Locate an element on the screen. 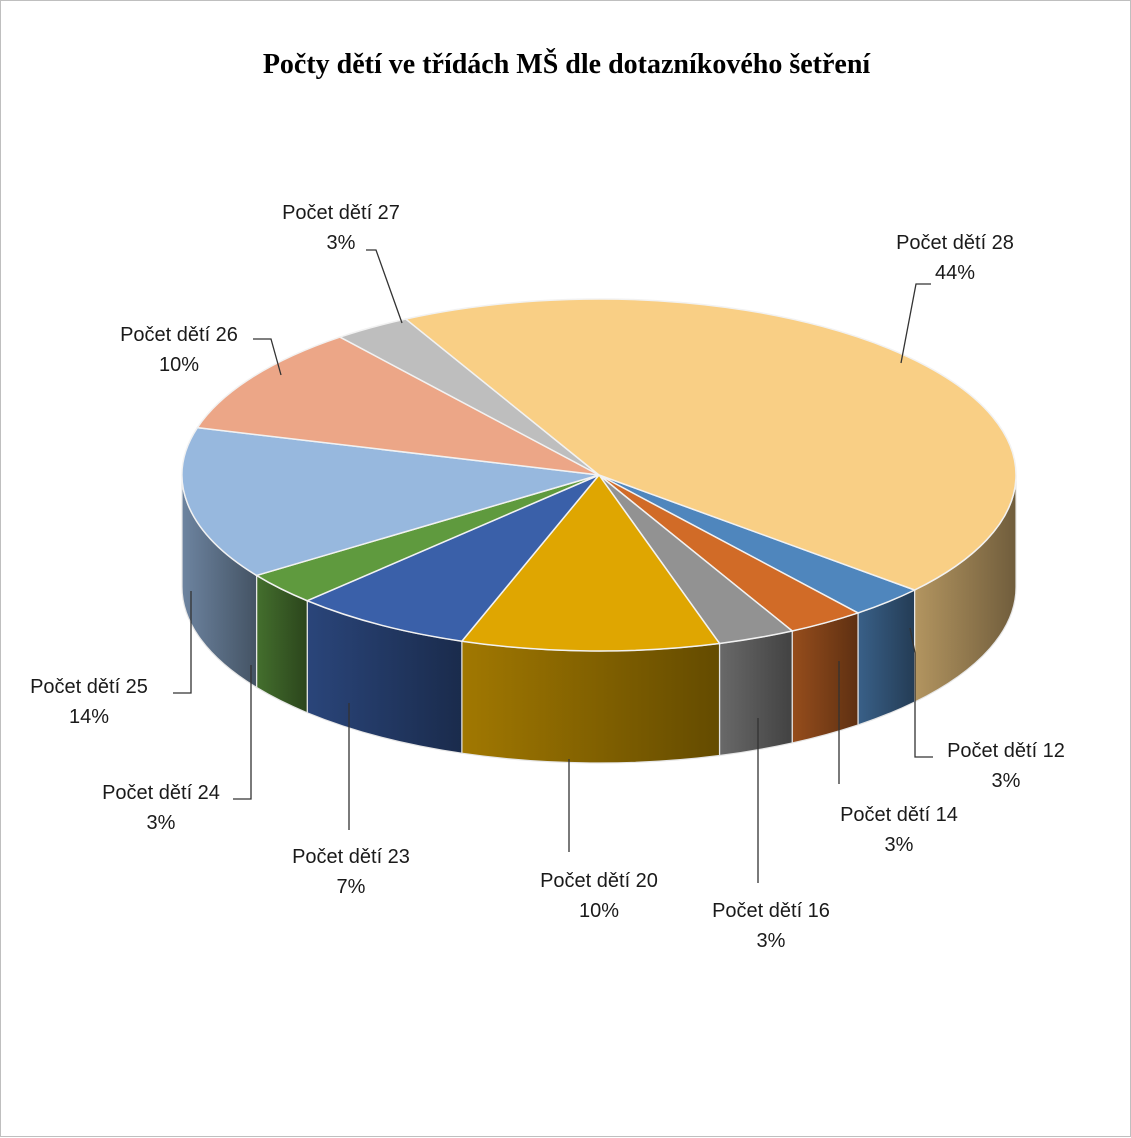 Image resolution: width=1131 pixels, height=1138 pixels. slice-percent-8: 10% is located at coordinates (179, 365).